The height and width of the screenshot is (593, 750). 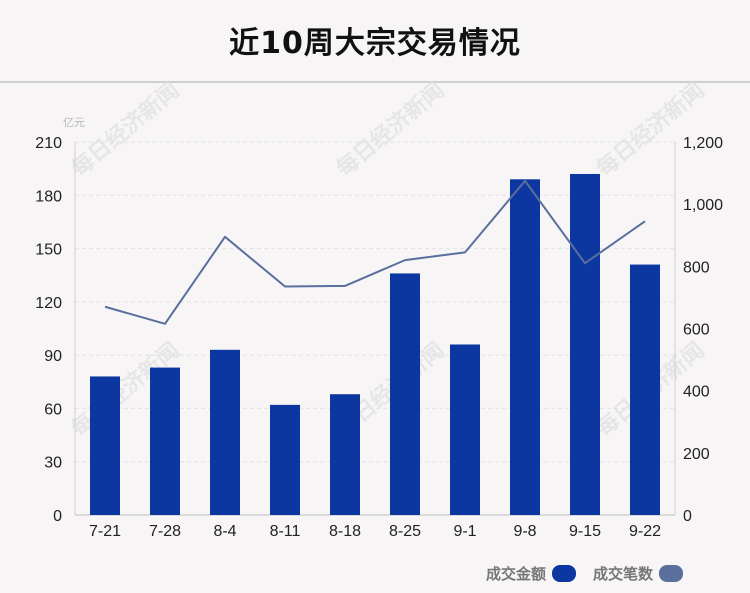 I want to click on y-left-tick-label: 30, so click(x=53, y=463).